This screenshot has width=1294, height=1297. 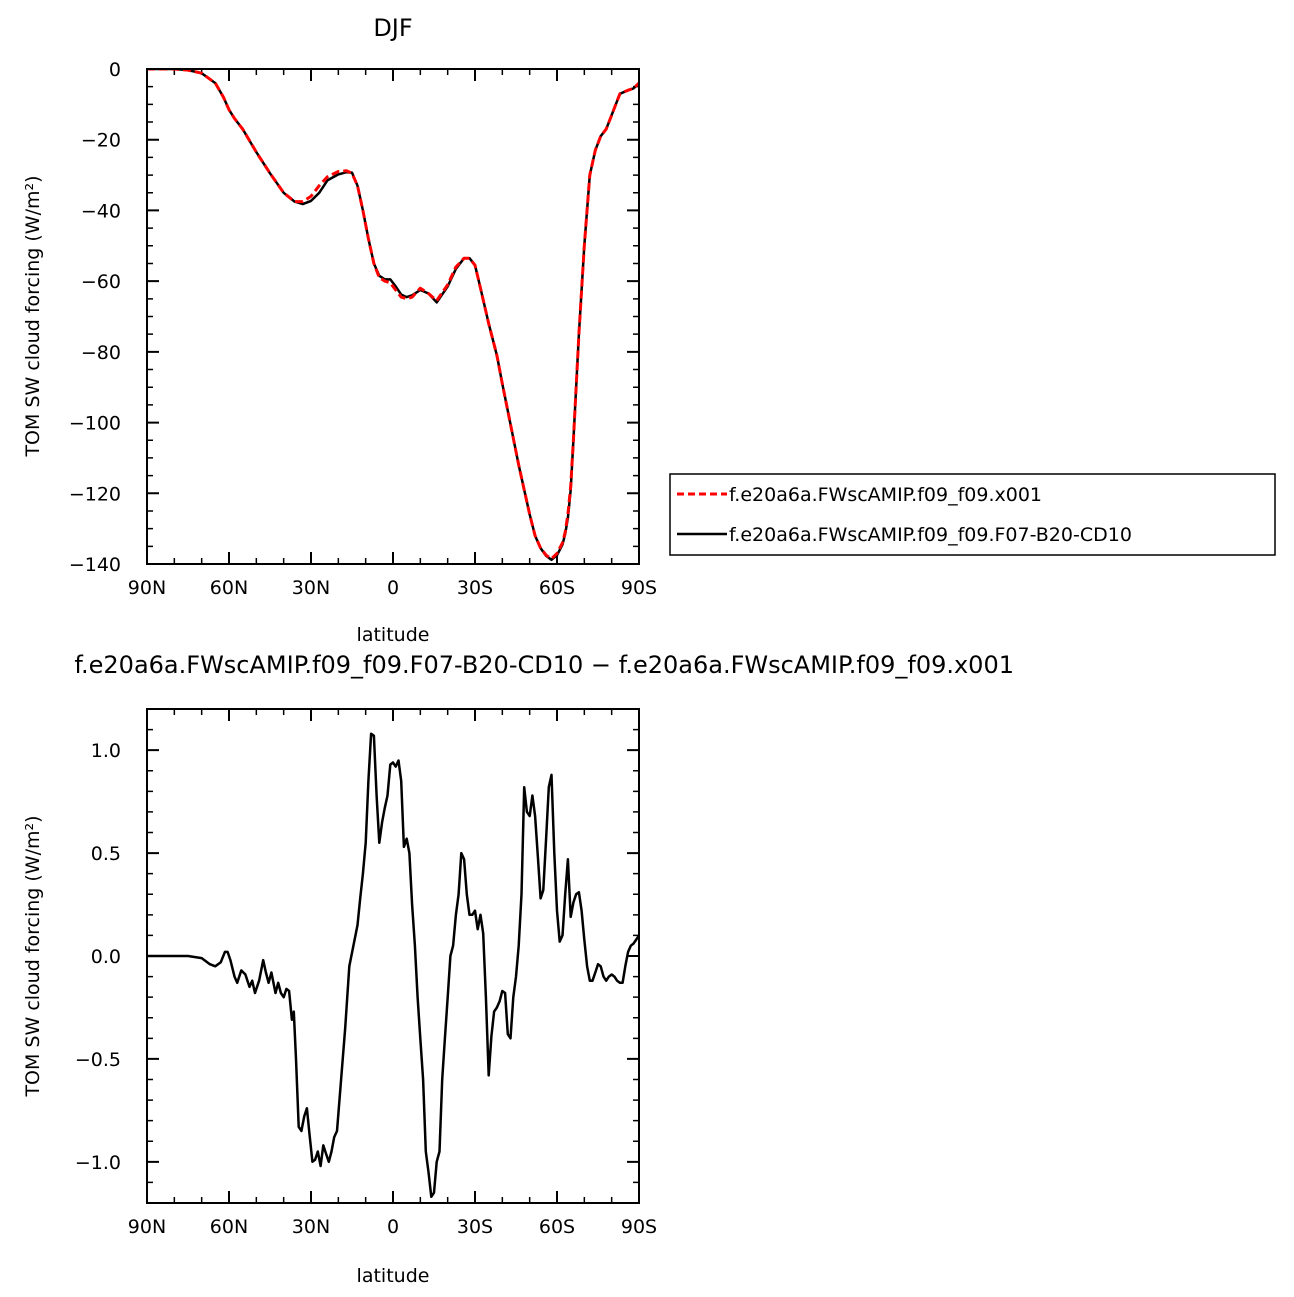 What do you see at coordinates (311, 1227) in the screenshot?
I see `bottom-chart-x-tick-label: 30N` at bounding box center [311, 1227].